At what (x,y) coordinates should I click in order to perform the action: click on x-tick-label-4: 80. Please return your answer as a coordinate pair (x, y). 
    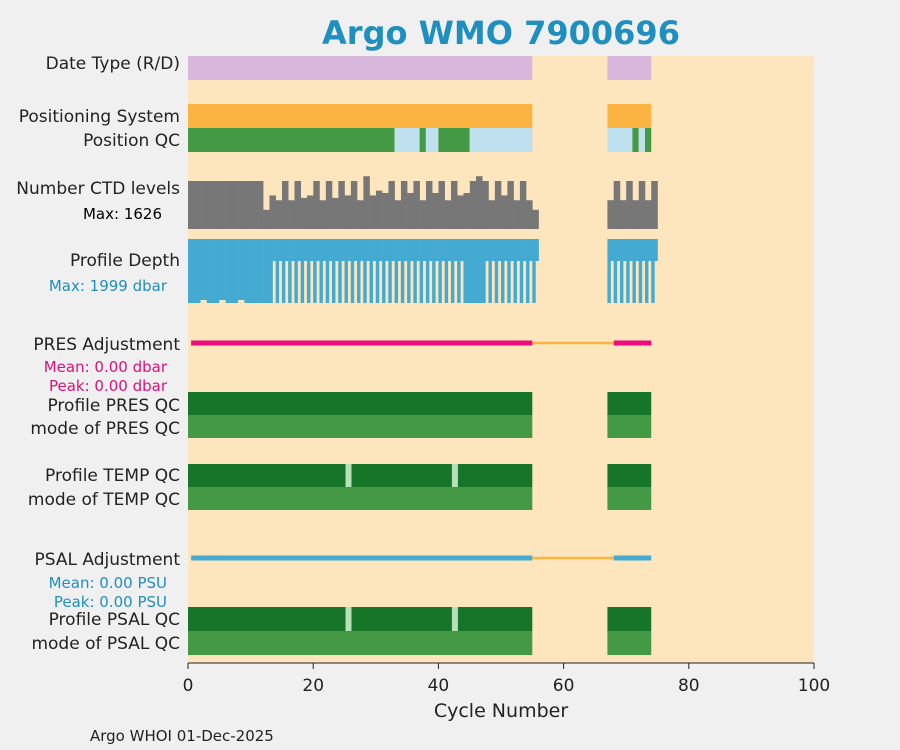
    Looking at the image, I should click on (689, 686).